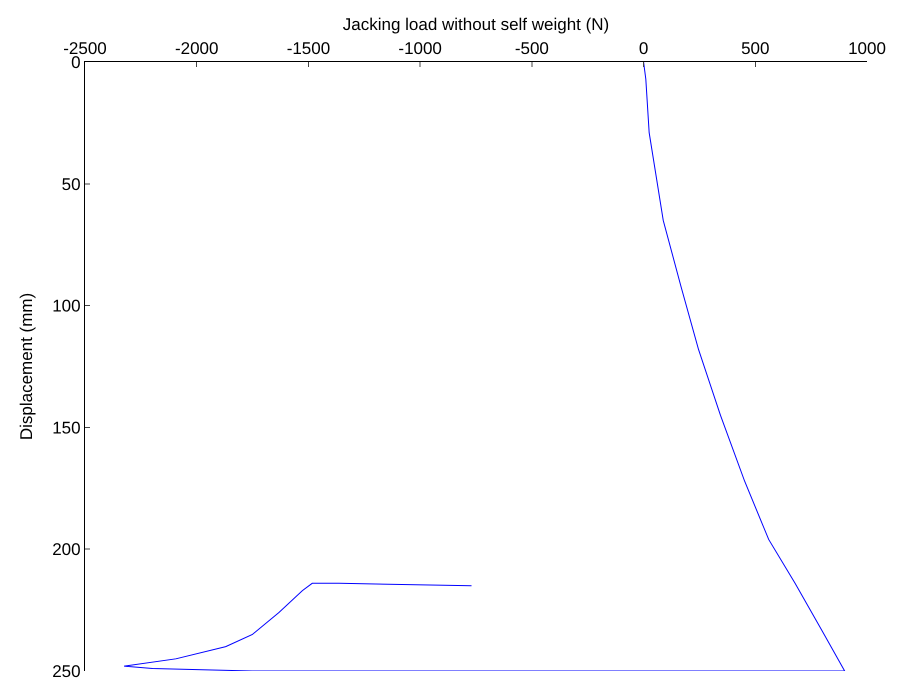  I want to click on y-tick-label: 50, so click(71, 184).